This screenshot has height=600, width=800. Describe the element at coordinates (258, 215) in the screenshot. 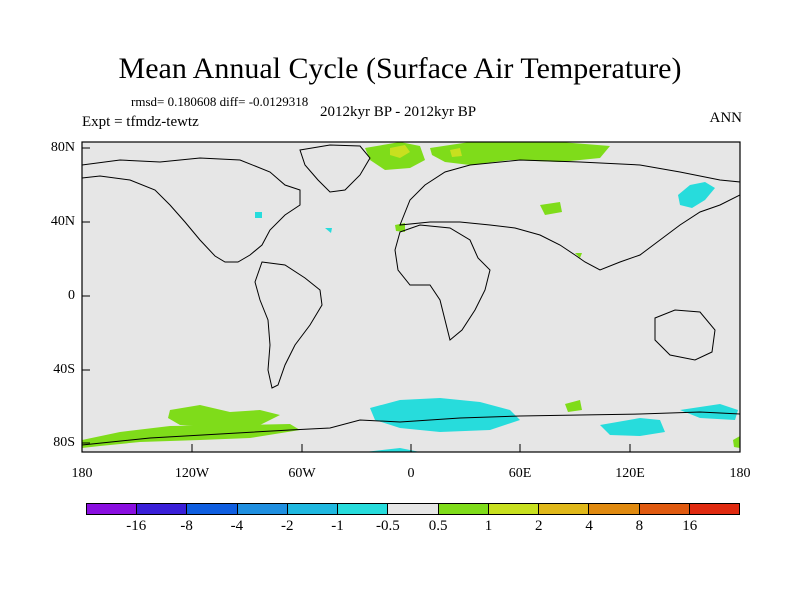

I see `great-lakes-cool-patch` at that location.